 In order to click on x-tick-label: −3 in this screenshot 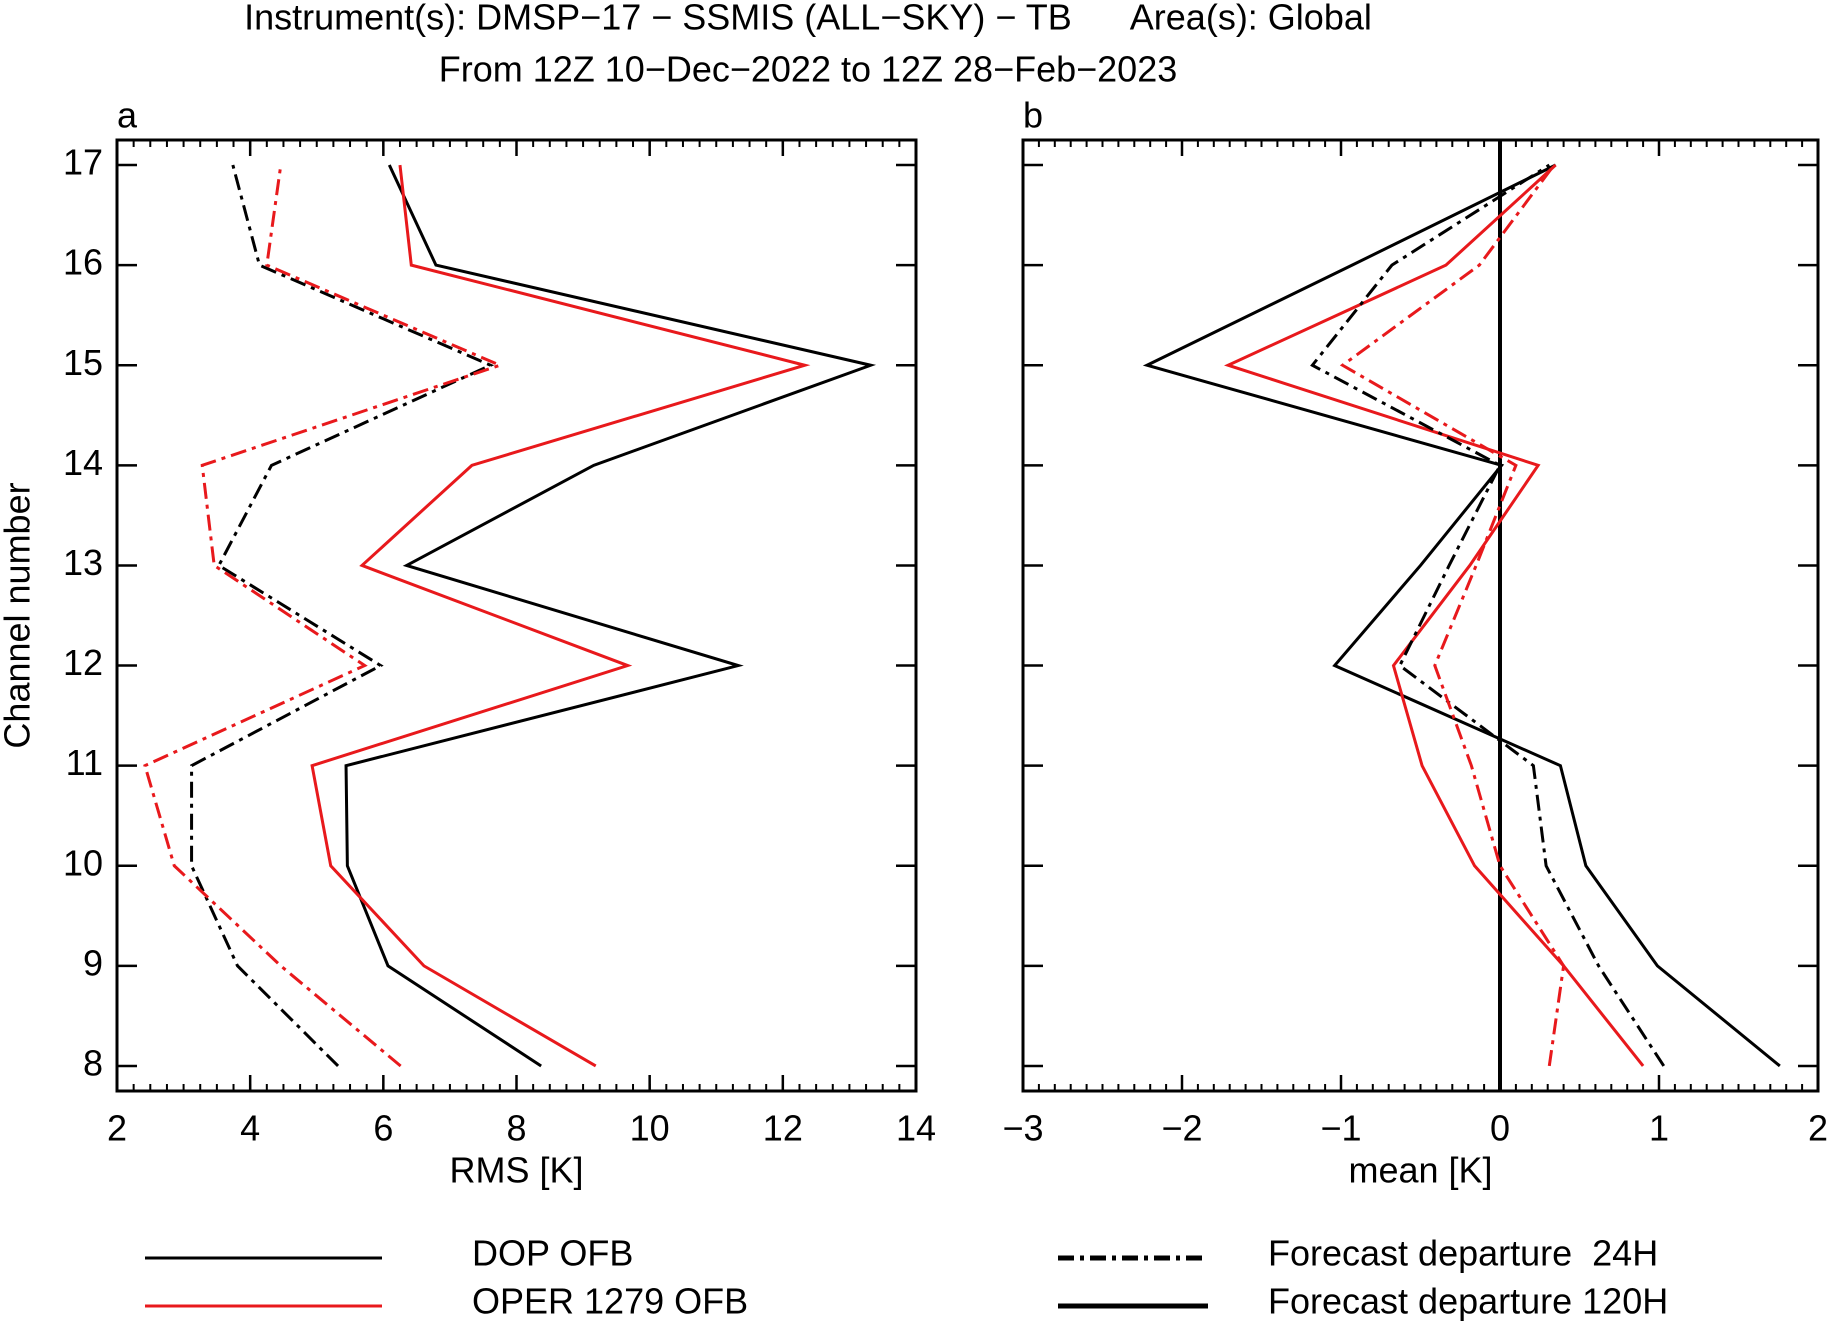, I will do `click(1022, 1128)`.